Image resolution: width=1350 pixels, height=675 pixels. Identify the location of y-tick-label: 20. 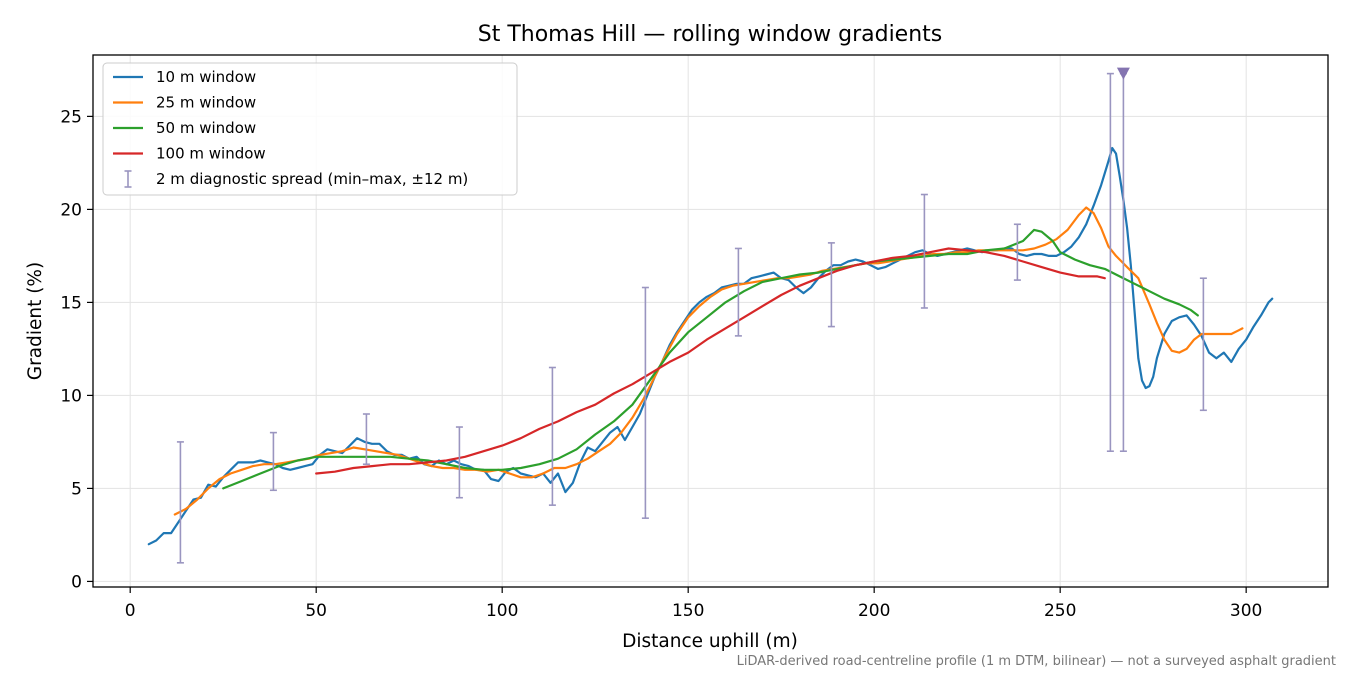
(71, 210).